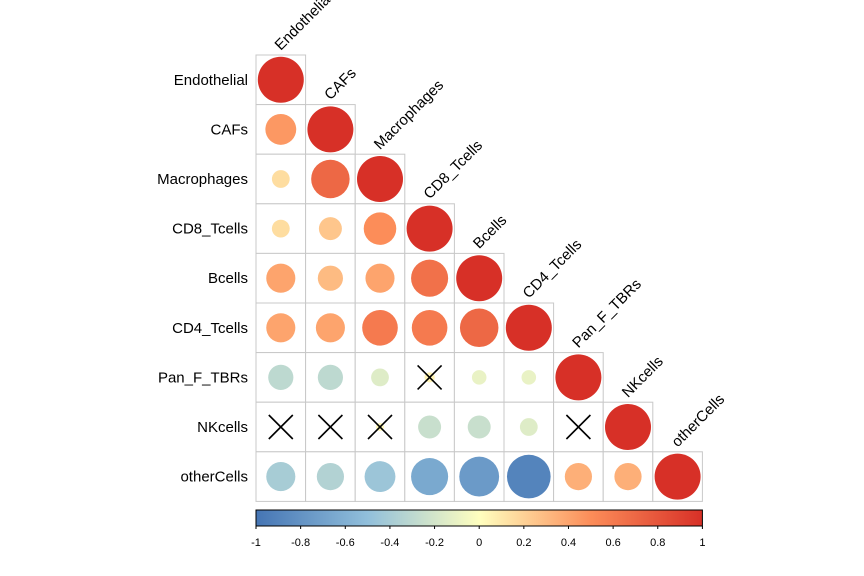  What do you see at coordinates (528, 327) in the screenshot?
I see `correlation-circle-CD4_Tcells-CD4_Tcells` at bounding box center [528, 327].